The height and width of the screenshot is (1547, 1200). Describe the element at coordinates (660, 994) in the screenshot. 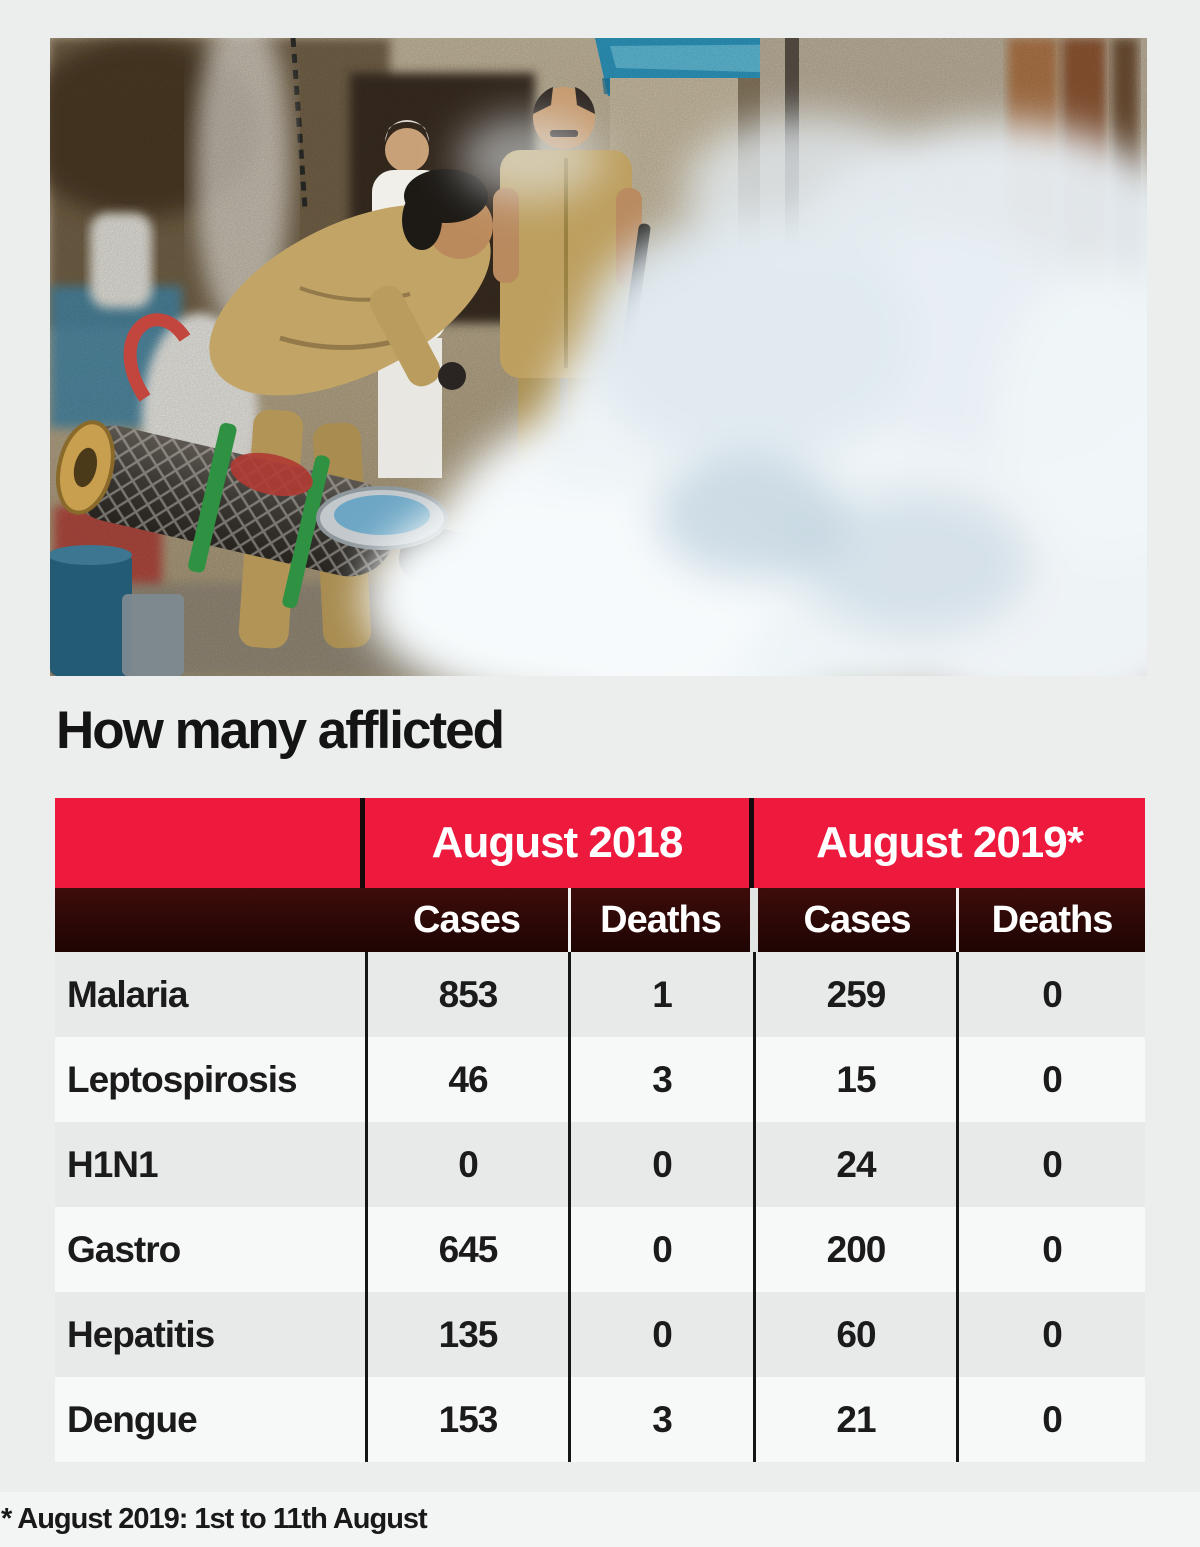

I see `deaths-2018: 1` at that location.